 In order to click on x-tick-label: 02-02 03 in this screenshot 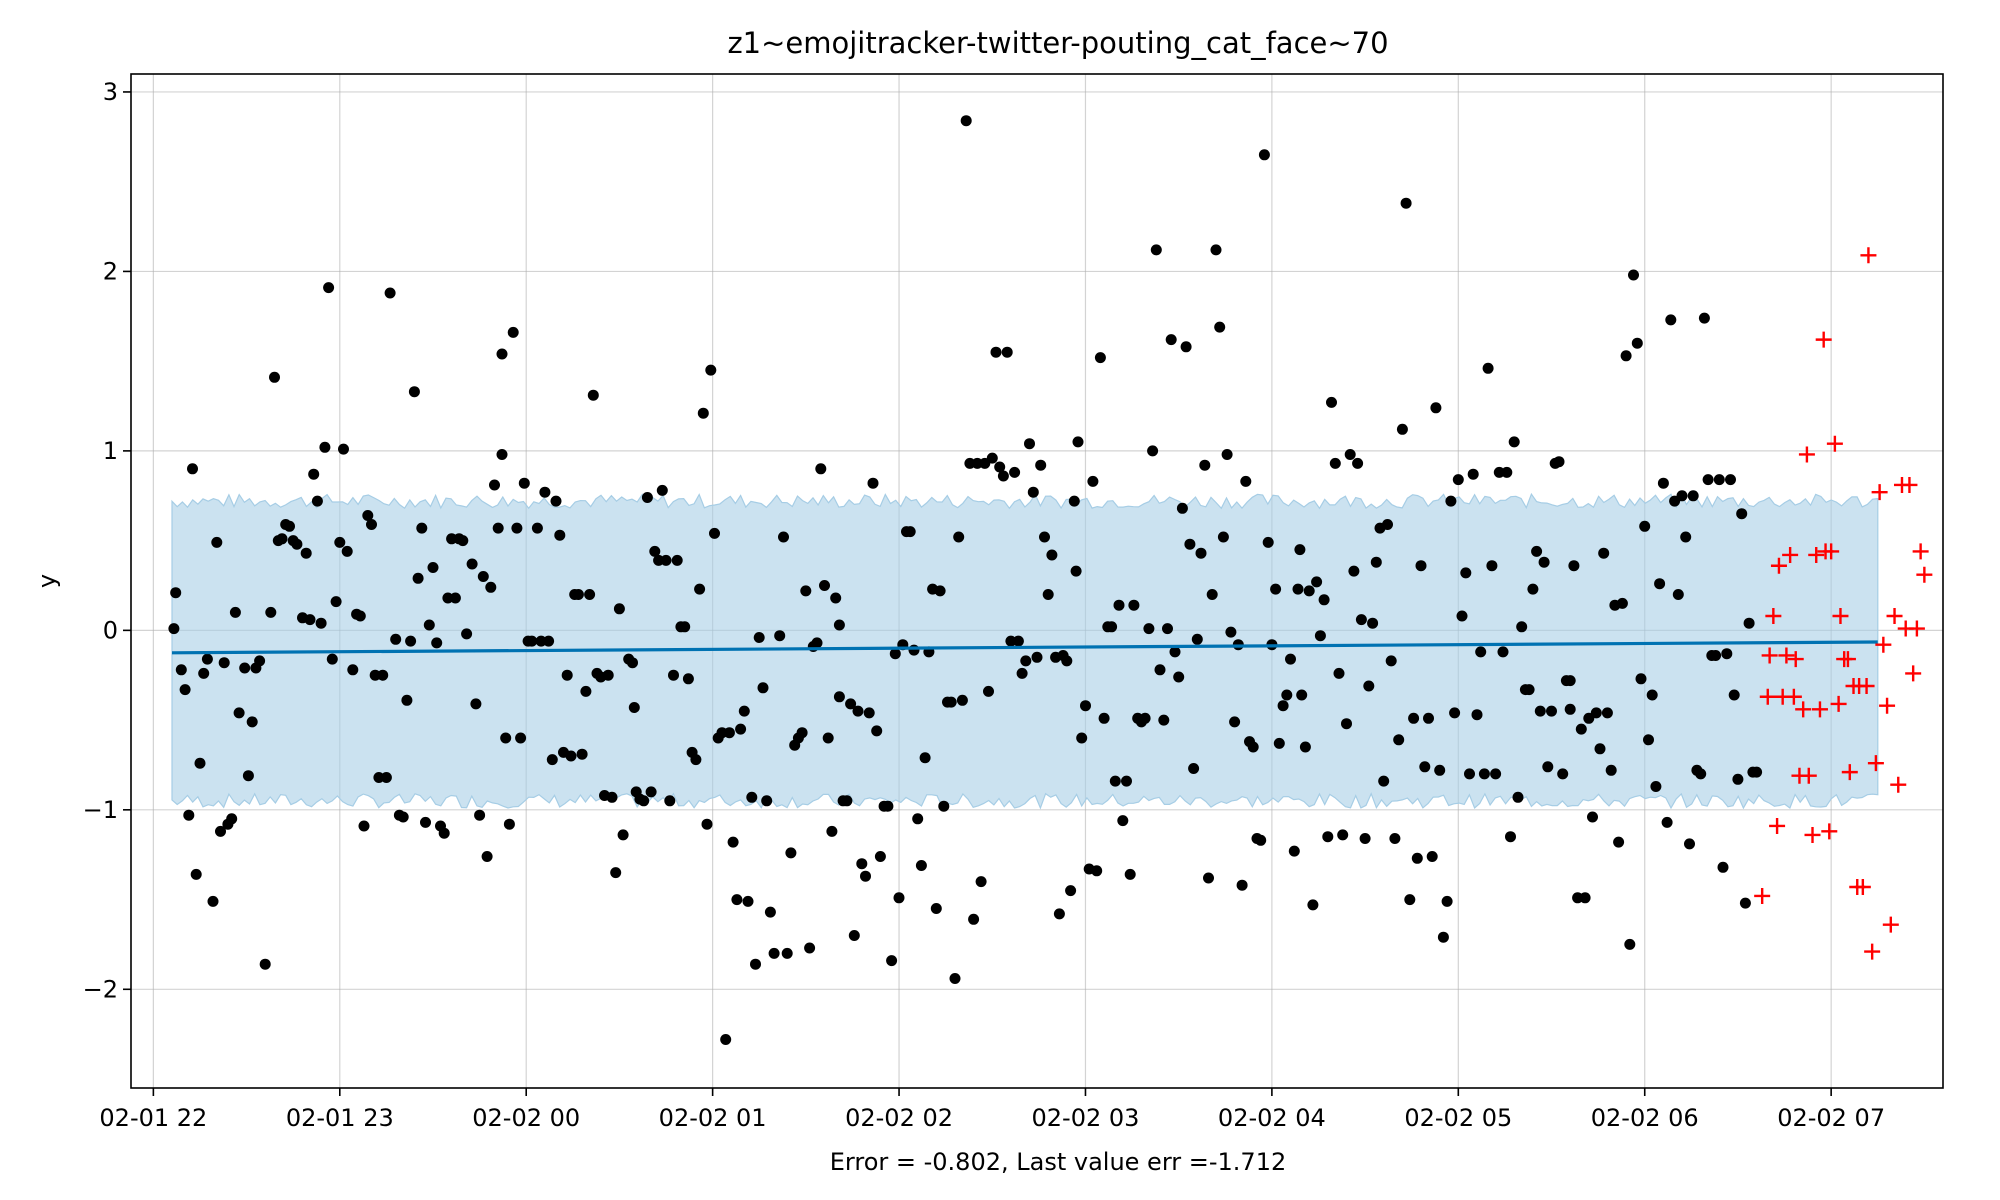, I will do `click(1086, 1118)`.